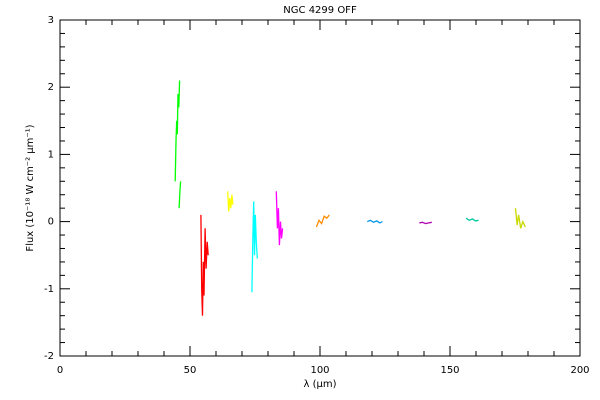 This screenshot has height=400, width=600. I want to click on x-axis-label: λ (μm), so click(319, 384).